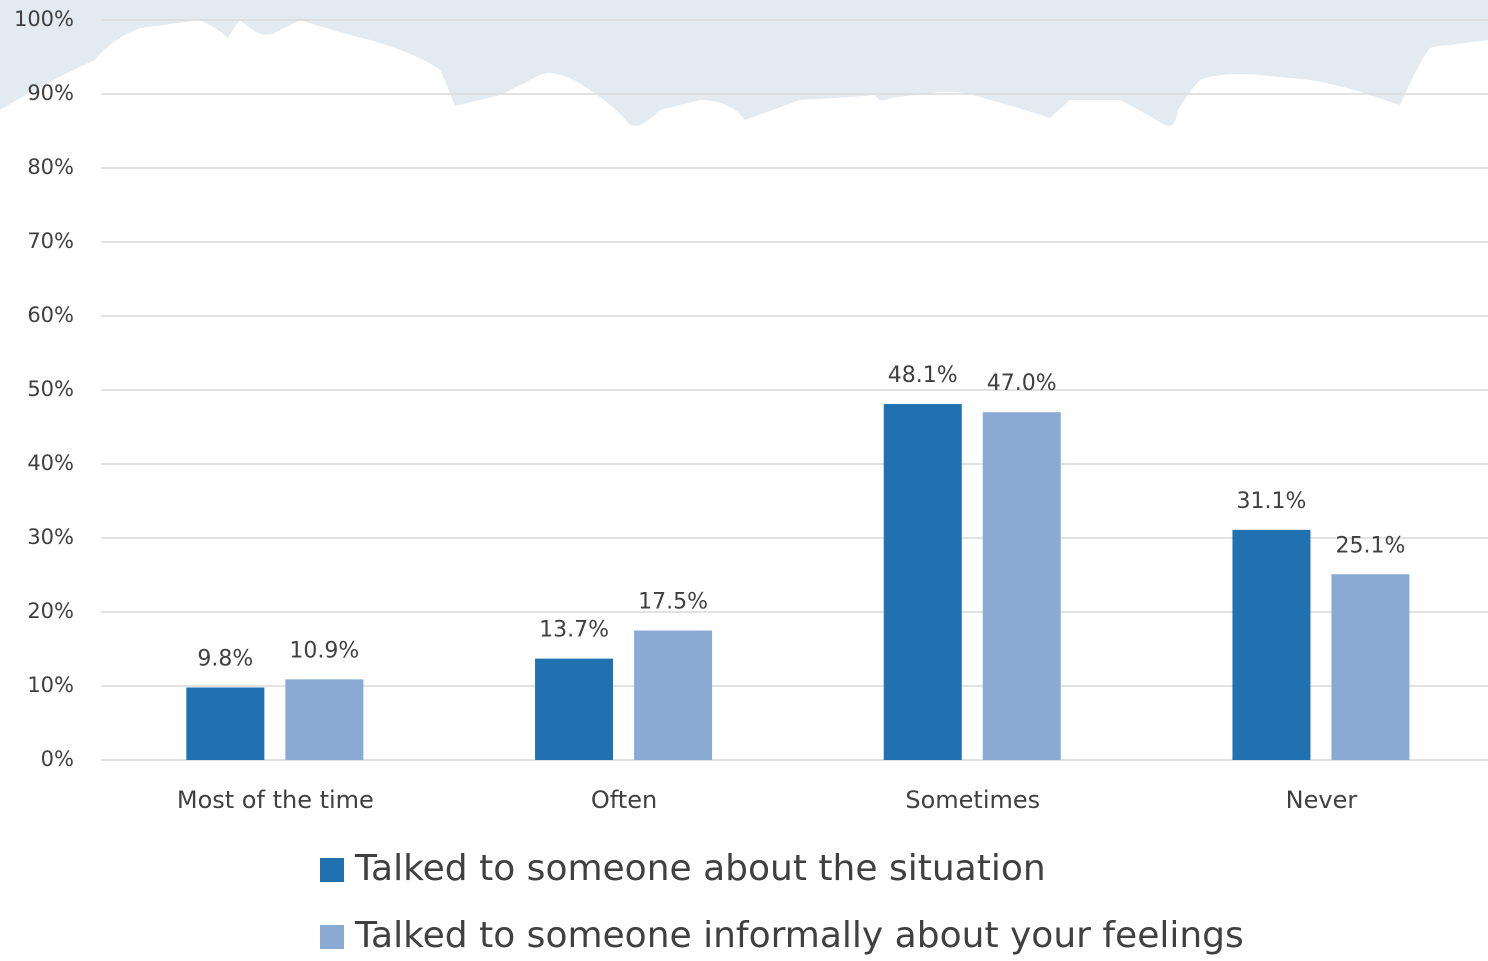  I want to click on y-tick-label: 40%, so click(50, 463).